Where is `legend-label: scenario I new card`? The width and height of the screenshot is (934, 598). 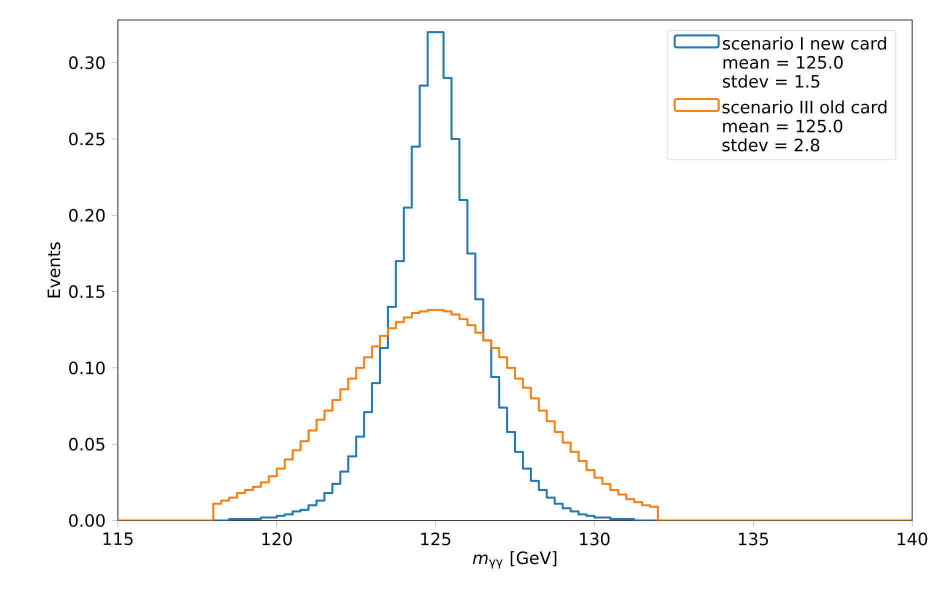
legend-label: scenario I new card is located at coordinates (804, 43).